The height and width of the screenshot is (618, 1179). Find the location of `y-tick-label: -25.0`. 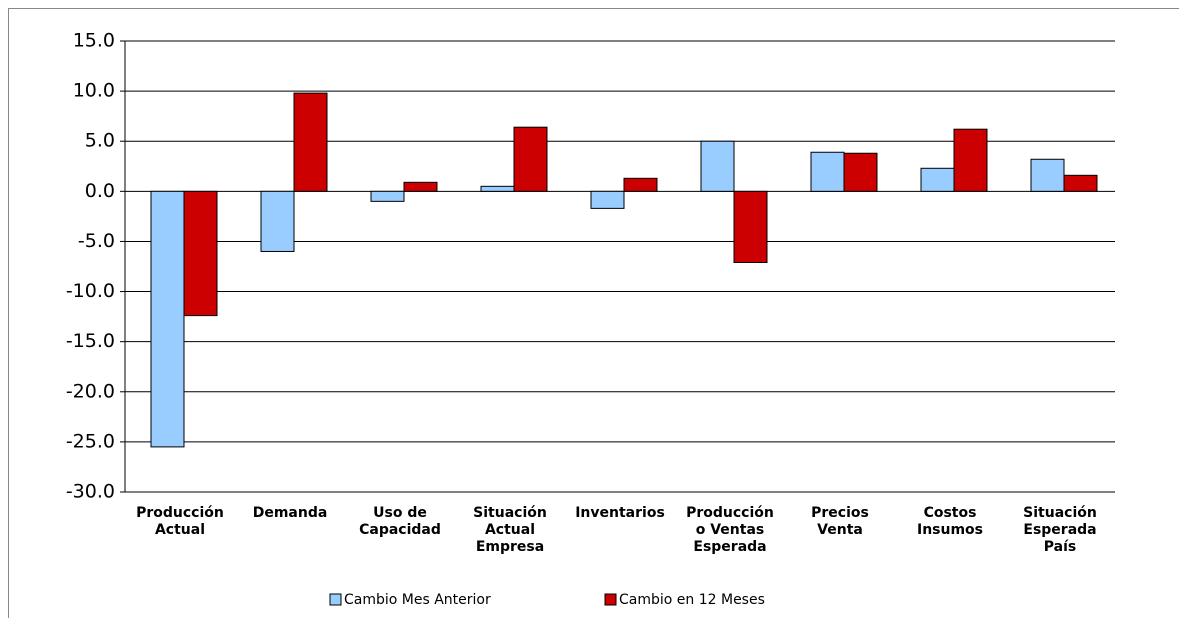

y-tick-label: -25.0 is located at coordinates (90, 441).